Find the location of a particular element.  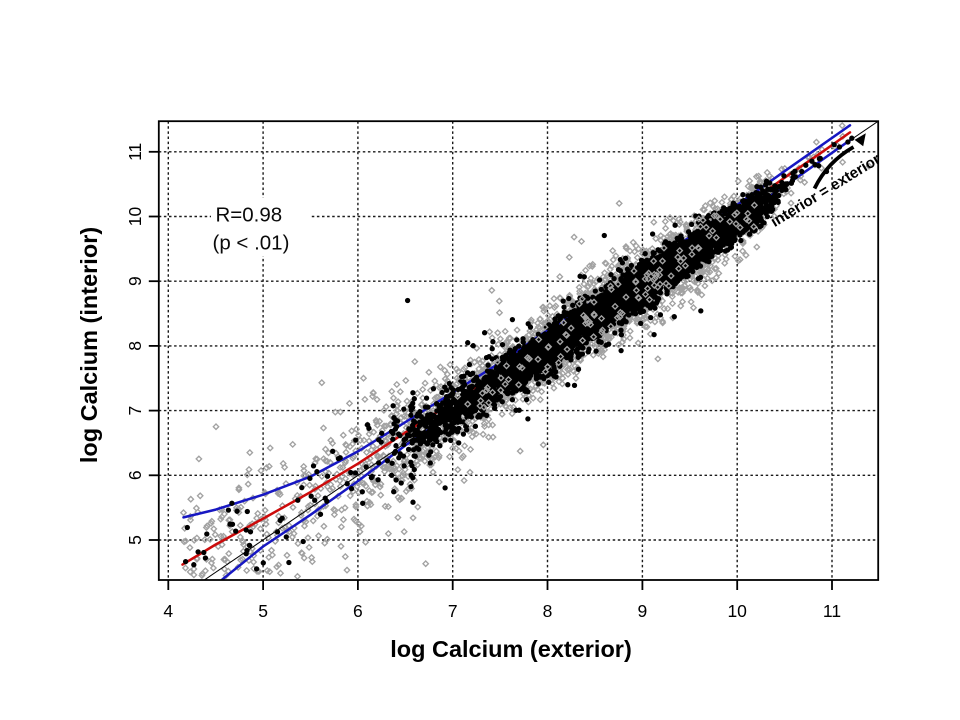

svg-text: R=0.98 is located at coordinates (249, 215).